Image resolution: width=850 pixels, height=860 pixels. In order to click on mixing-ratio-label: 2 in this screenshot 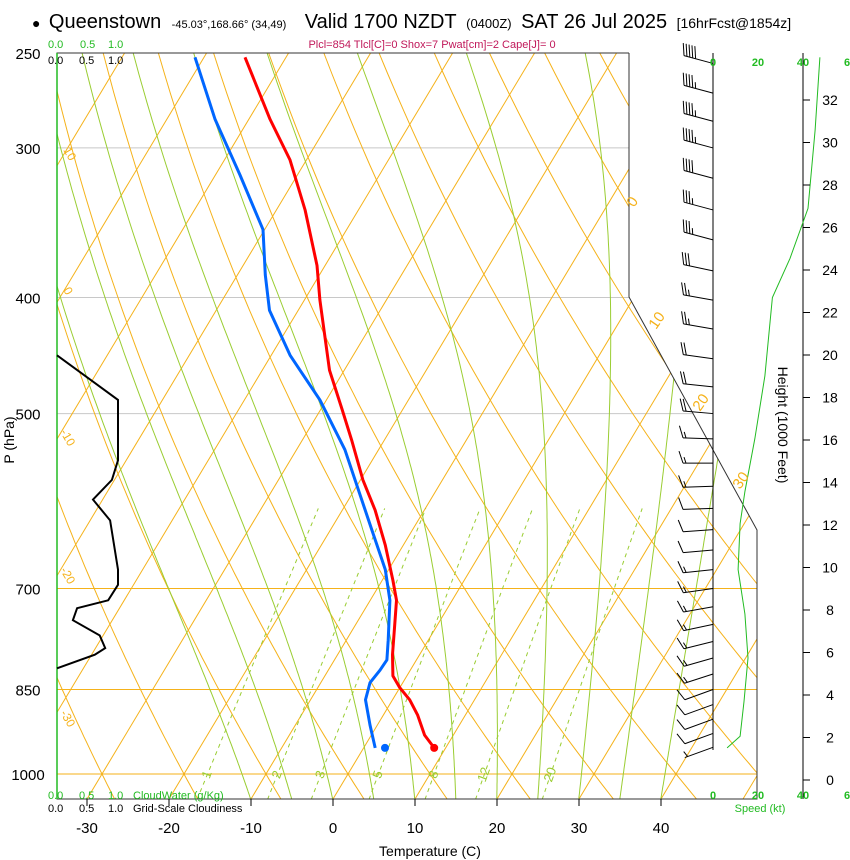, I will do `click(276, 774)`.